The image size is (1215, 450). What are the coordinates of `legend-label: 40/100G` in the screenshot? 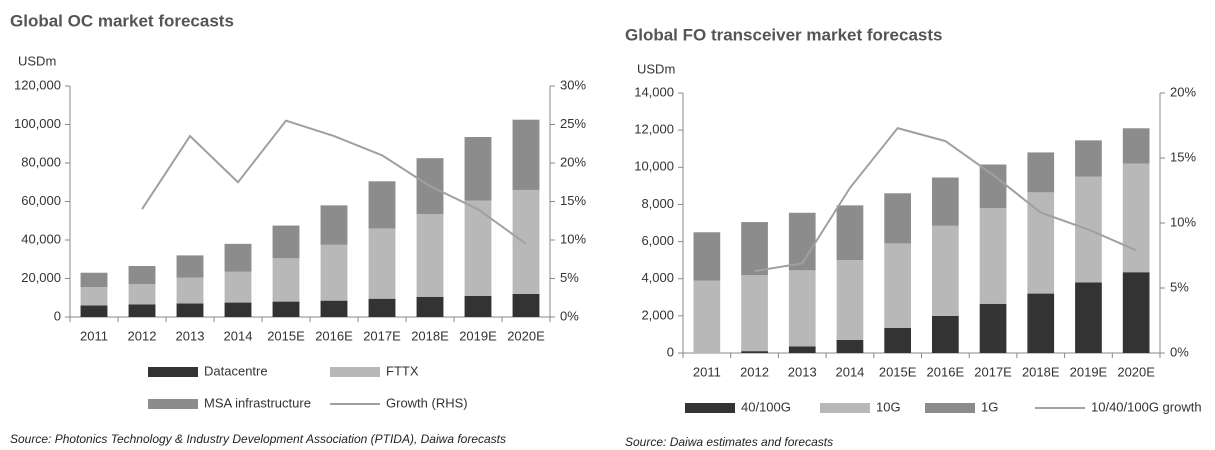 It's located at (766, 406).